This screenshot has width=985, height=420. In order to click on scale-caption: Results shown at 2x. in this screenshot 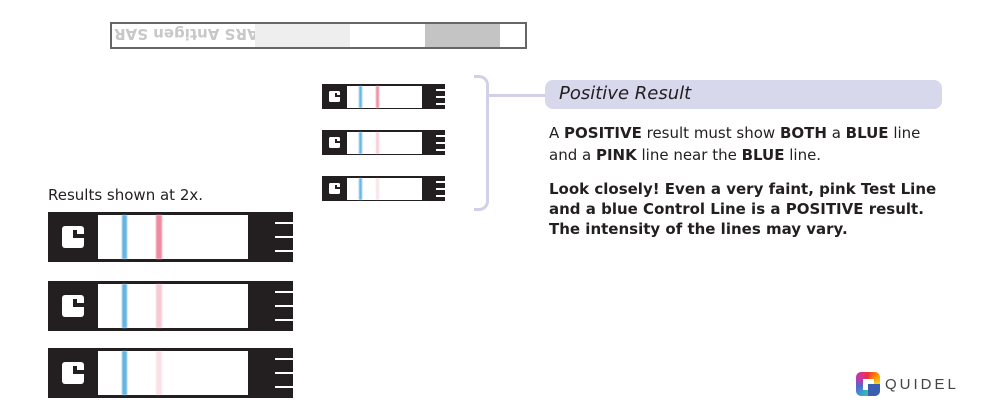, I will do `click(126, 195)`.